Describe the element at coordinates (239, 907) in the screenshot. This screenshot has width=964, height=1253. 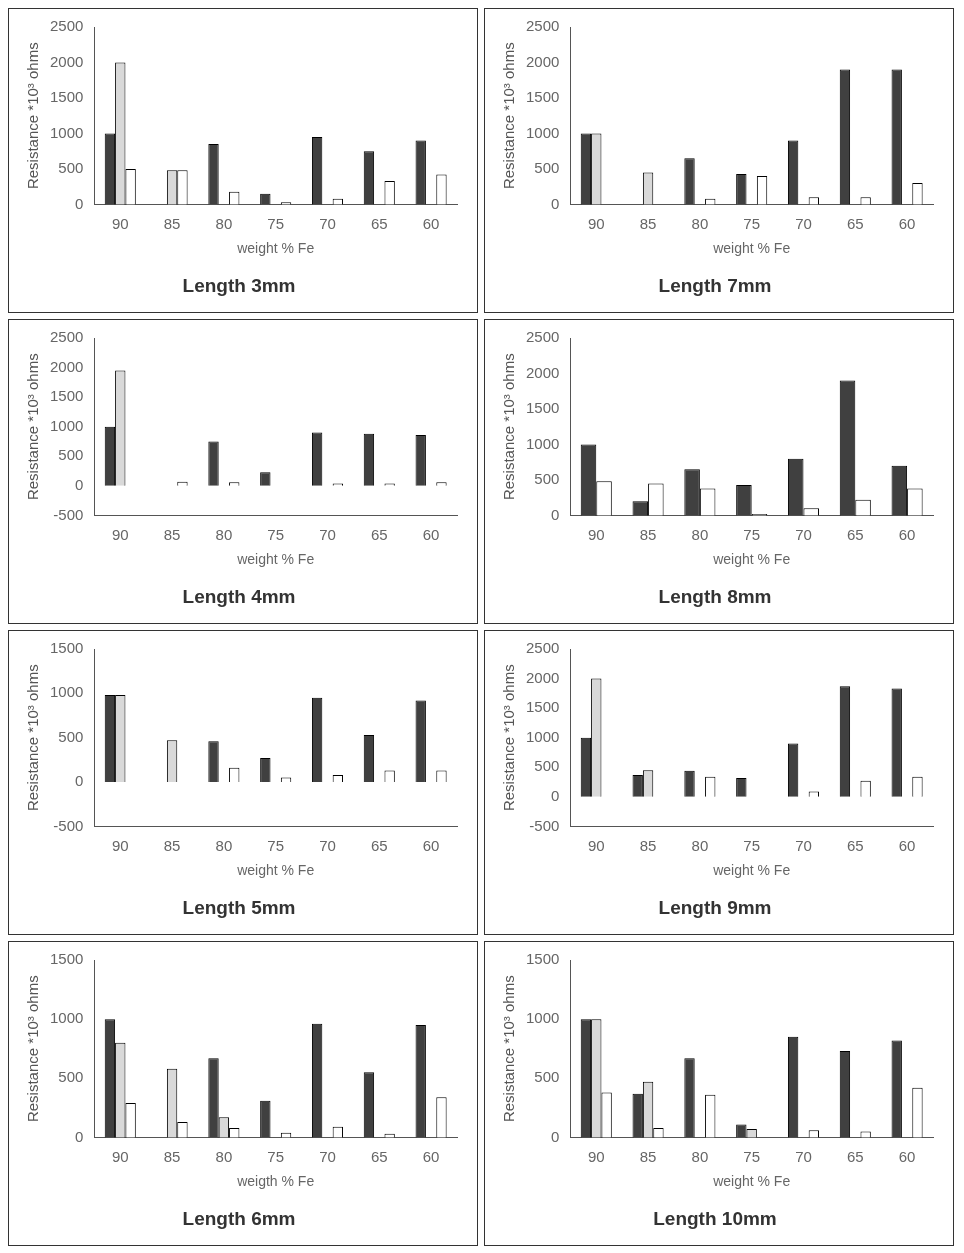
I see `text: Length 5mm` at that location.